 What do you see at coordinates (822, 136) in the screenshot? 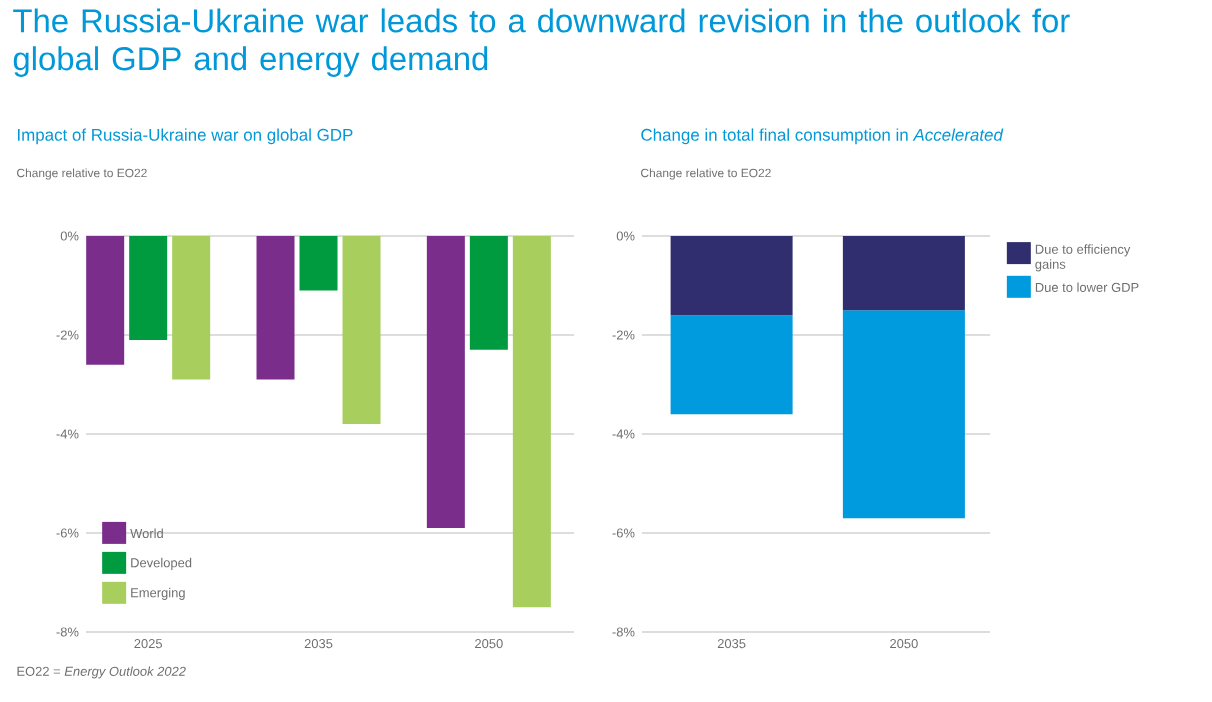
I see `chart-title: Change in total final consumption in Accelerated` at bounding box center [822, 136].